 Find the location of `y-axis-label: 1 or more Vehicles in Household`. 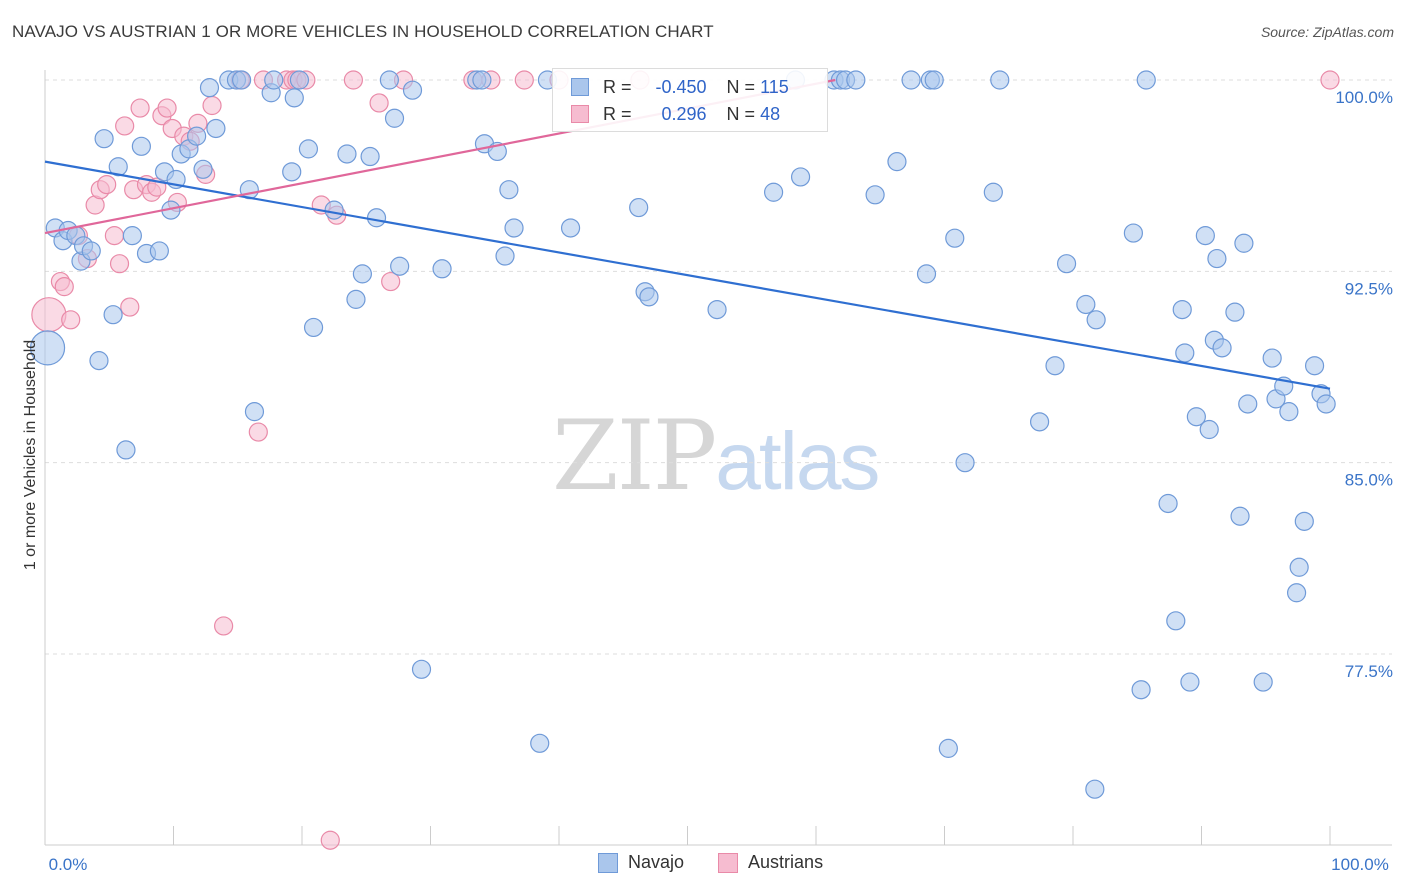

y-axis-label: 1 or more Vehicles in Household is located at coordinates (30, 455).